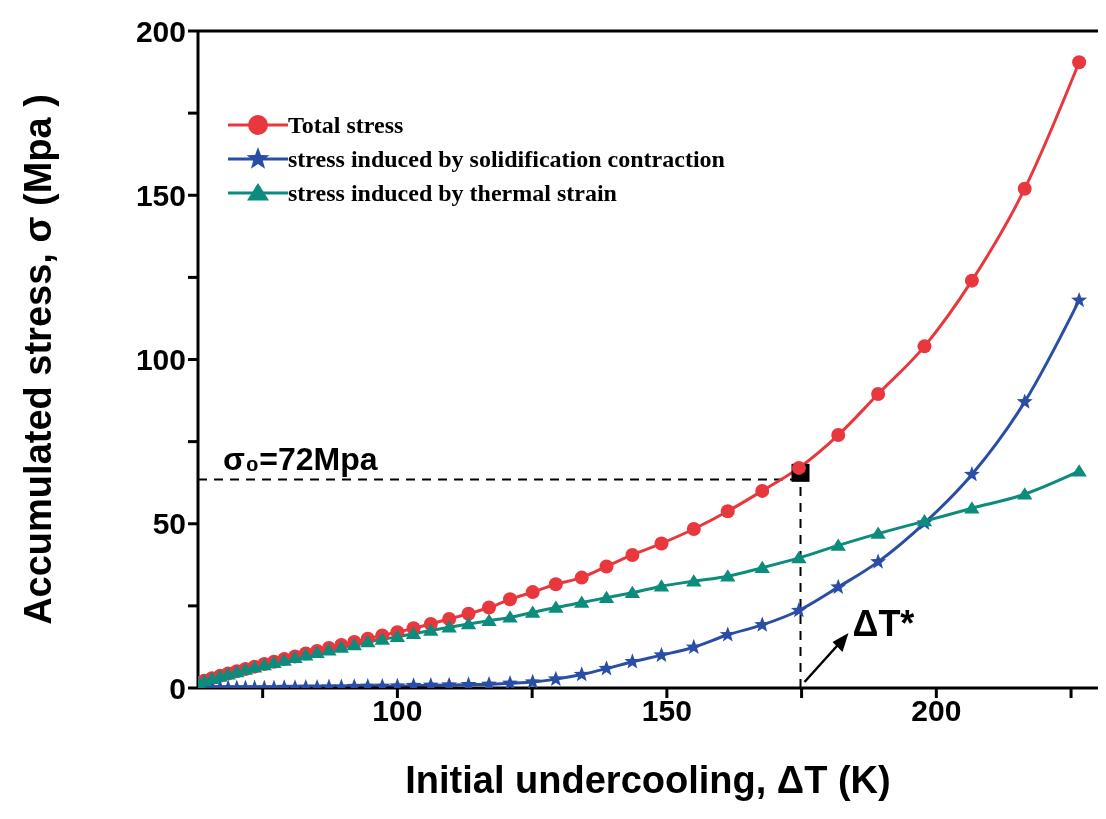  I want to click on y-axis-title: Accumulated stress, σ (Mpa ), so click(38, 359).